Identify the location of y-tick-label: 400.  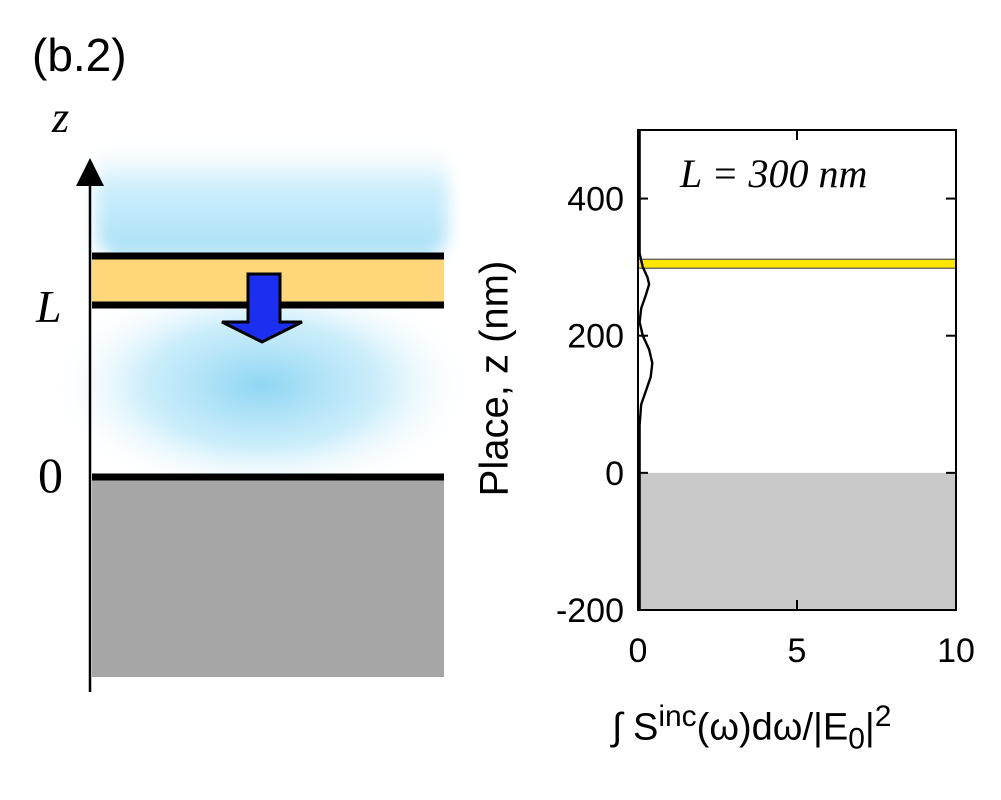
(595, 200).